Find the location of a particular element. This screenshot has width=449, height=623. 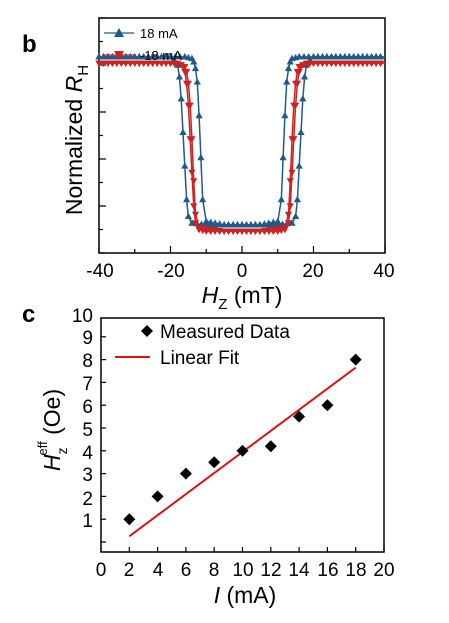

panel-c-ylabel-unit: (Oe) is located at coordinates (52, 415).